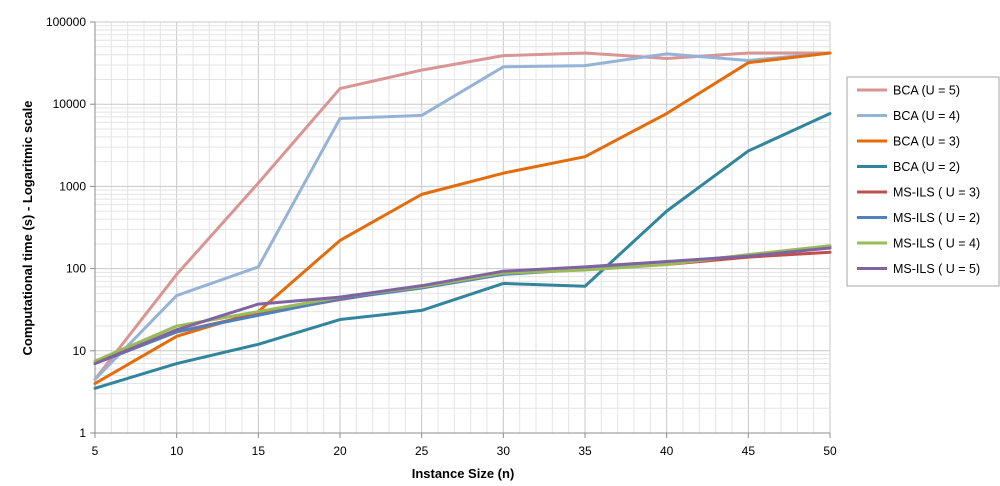 The width and height of the screenshot is (1000, 486). What do you see at coordinates (926, 167) in the screenshot?
I see `legend-label-4: BCA (U = 2)` at bounding box center [926, 167].